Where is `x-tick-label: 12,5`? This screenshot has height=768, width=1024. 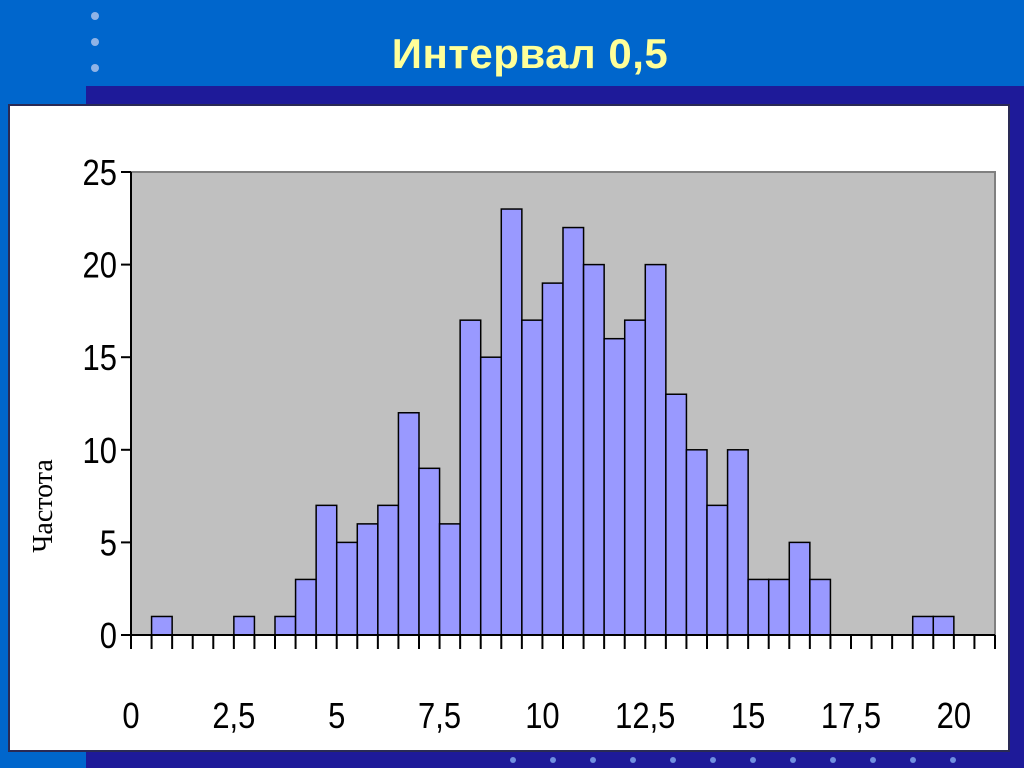 x-tick-label: 12,5 is located at coordinates (645, 717).